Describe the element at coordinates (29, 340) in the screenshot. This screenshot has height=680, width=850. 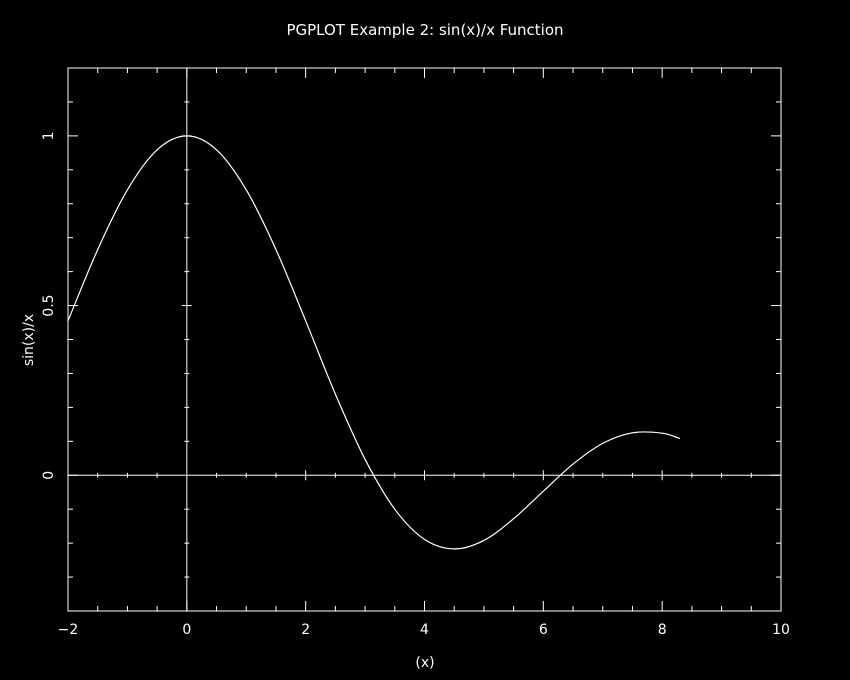
I see `y-axis-label: sin(x)/x` at that location.